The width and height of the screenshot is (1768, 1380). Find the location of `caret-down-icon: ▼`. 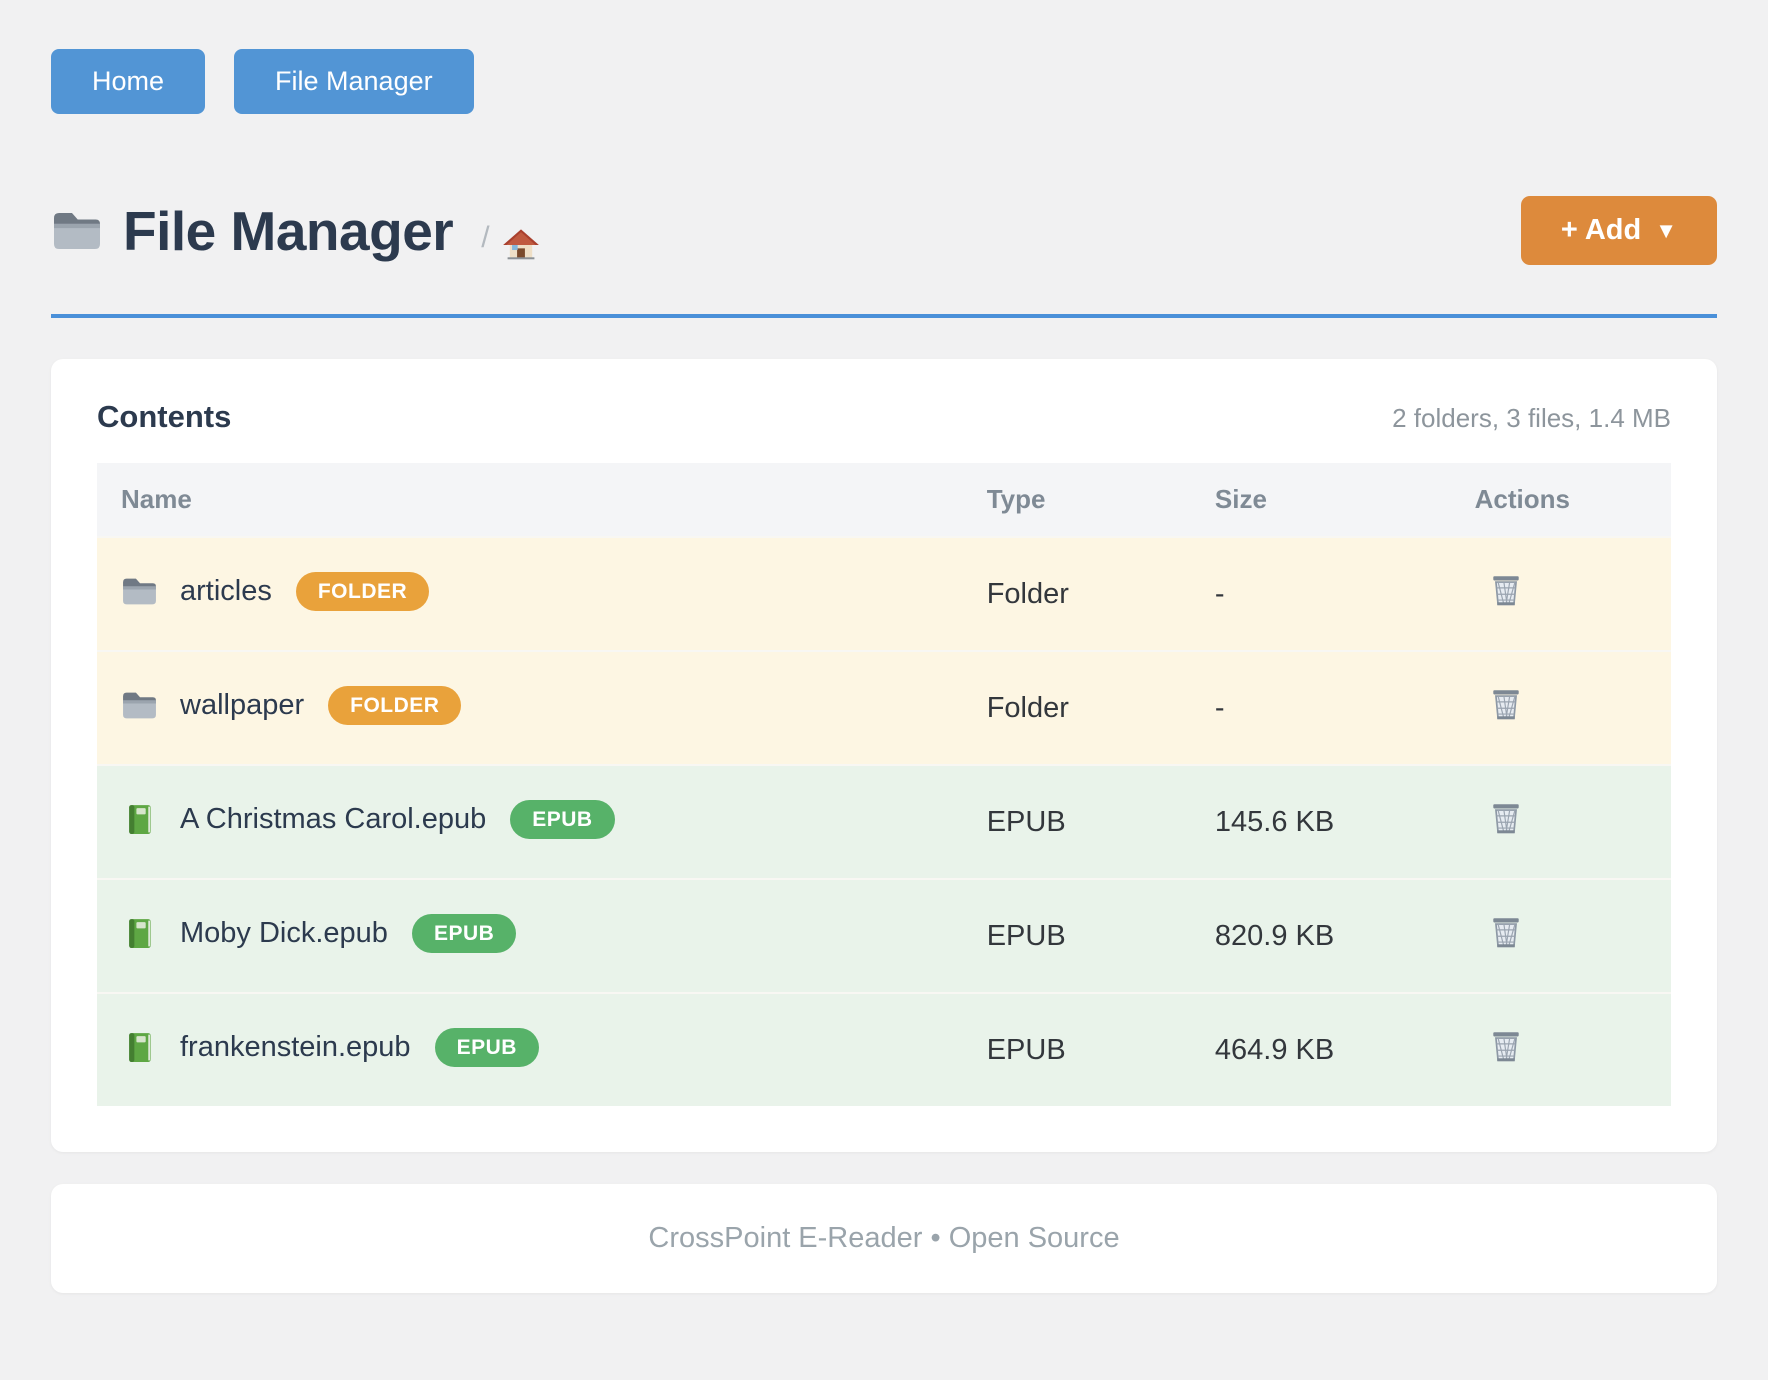

caret-down-icon: ▼ is located at coordinates (1666, 230).